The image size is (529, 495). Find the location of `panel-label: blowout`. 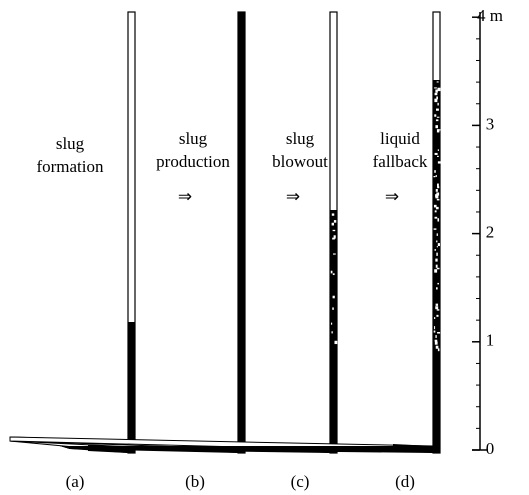

panel-label: blowout is located at coordinates (300, 161).